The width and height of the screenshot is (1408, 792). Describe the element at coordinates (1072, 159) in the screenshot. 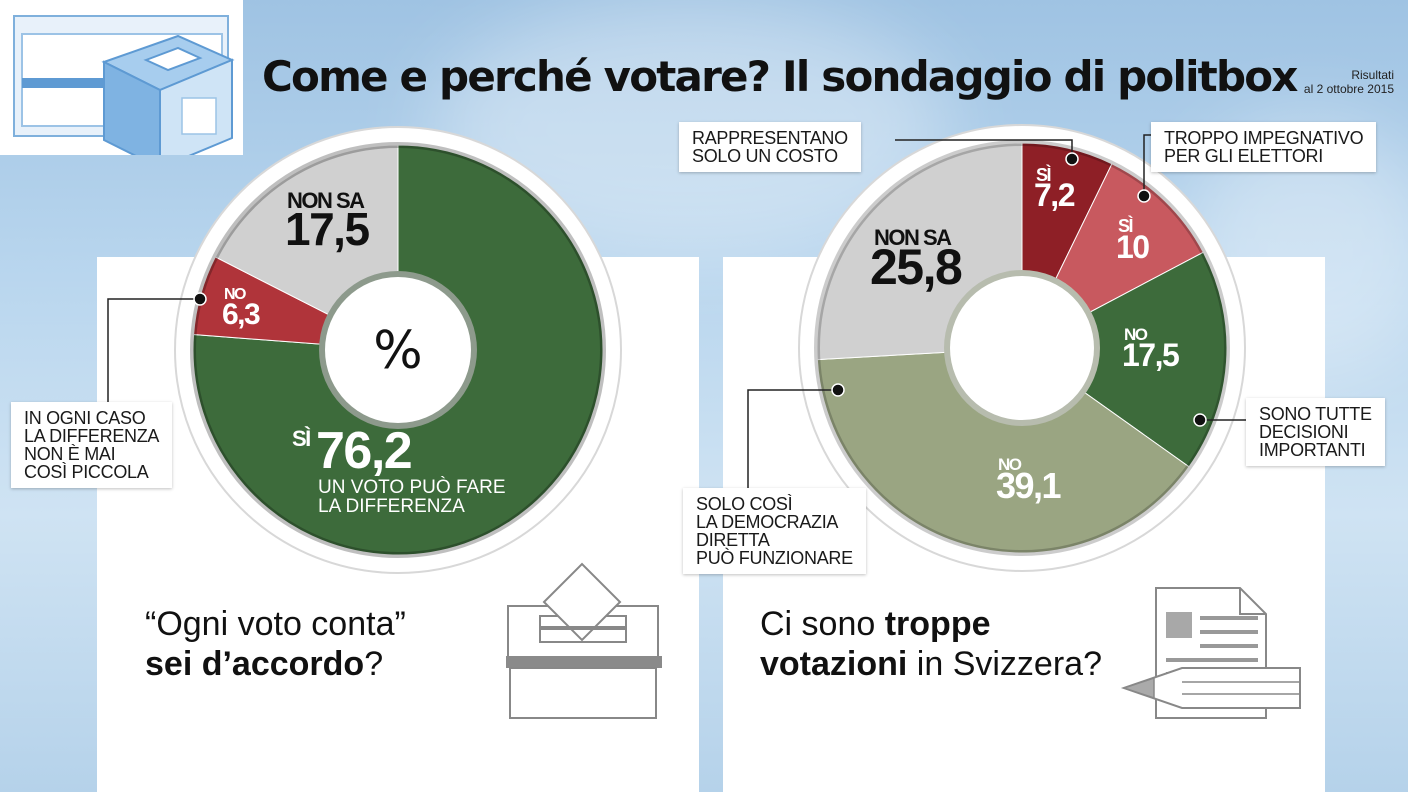

I see `chart2-leader-costo-dot` at that location.